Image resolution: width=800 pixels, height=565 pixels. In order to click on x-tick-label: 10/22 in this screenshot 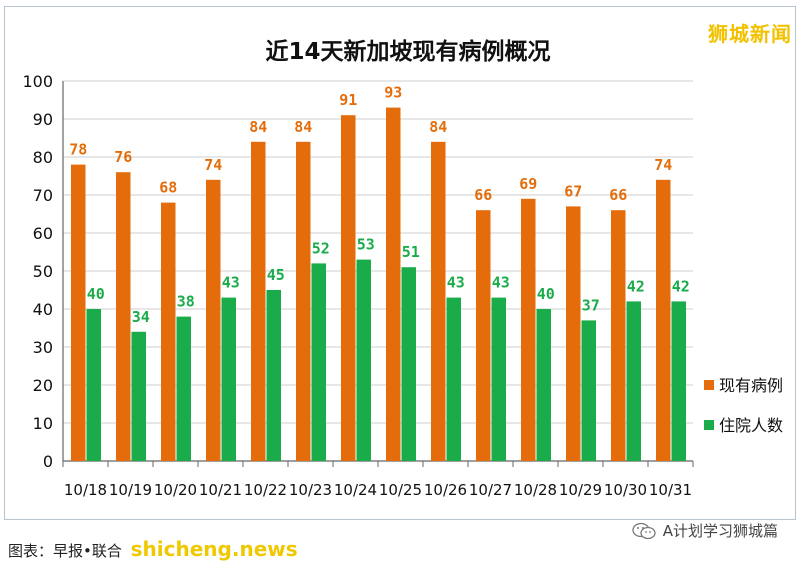, I will do `click(265, 490)`.